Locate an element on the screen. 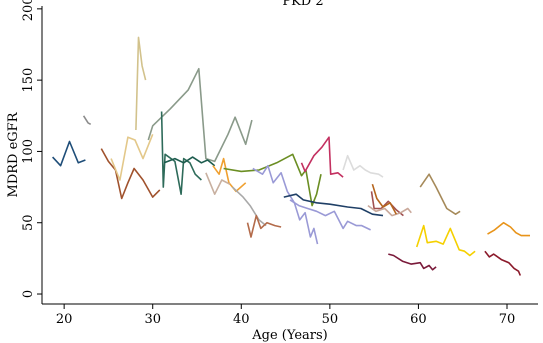 Image resolution: width=543 pixels, height=343 pixels. x-tick-label: 60 is located at coordinates (418, 319).